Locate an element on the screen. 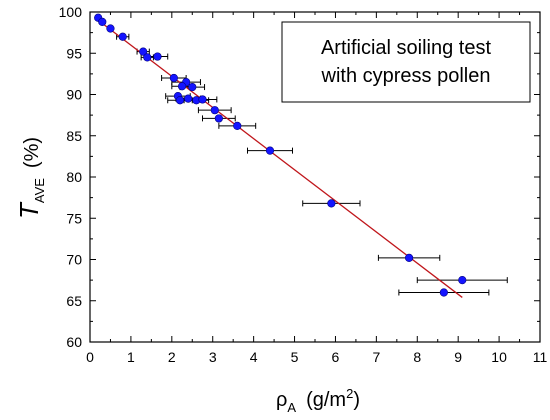  x-tick-label: 3 is located at coordinates (213, 357).